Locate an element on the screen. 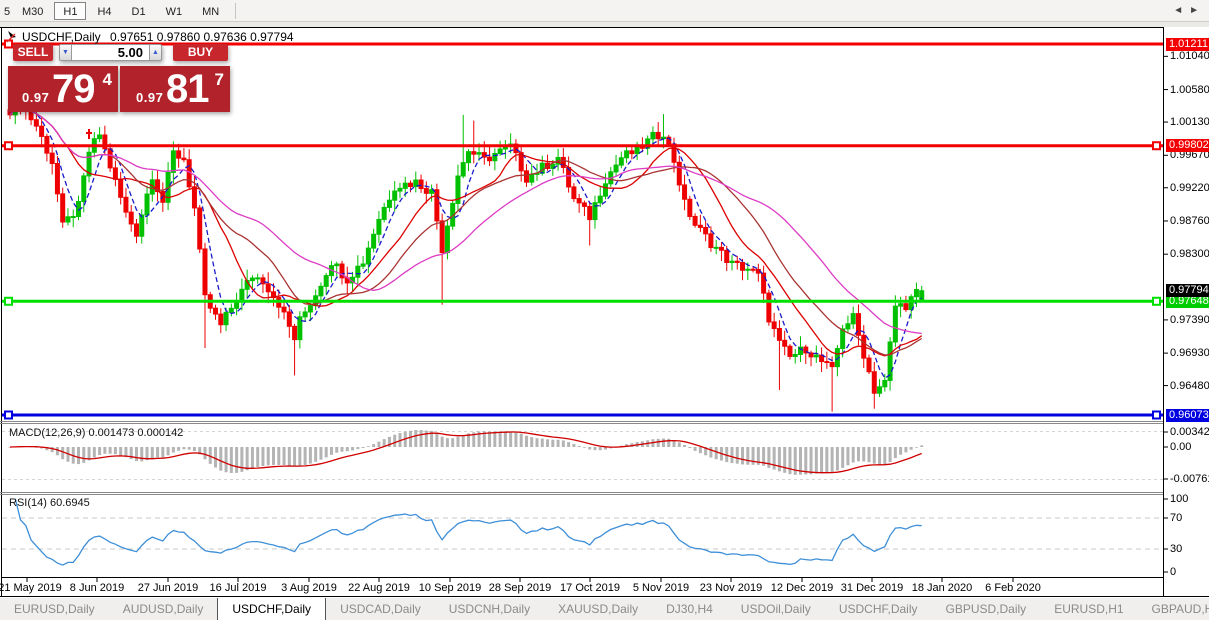  chart-tab-usdoil-daily: USDOil,Daily is located at coordinates (775, 609).